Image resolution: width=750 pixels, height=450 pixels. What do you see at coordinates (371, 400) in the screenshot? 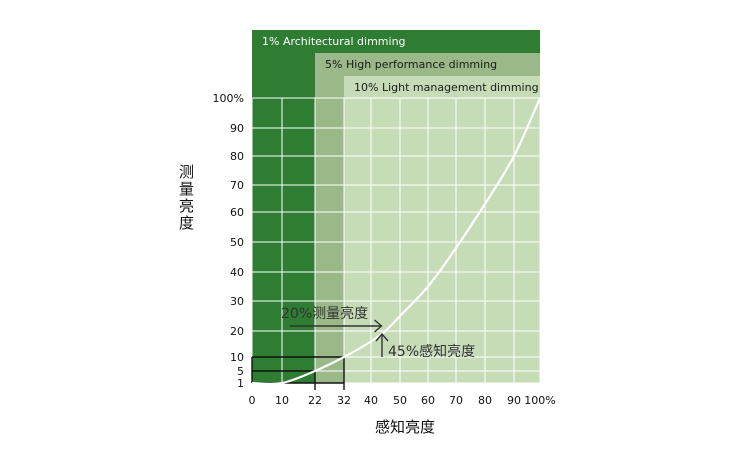
I see `x-tick-label-4: 40` at bounding box center [371, 400].